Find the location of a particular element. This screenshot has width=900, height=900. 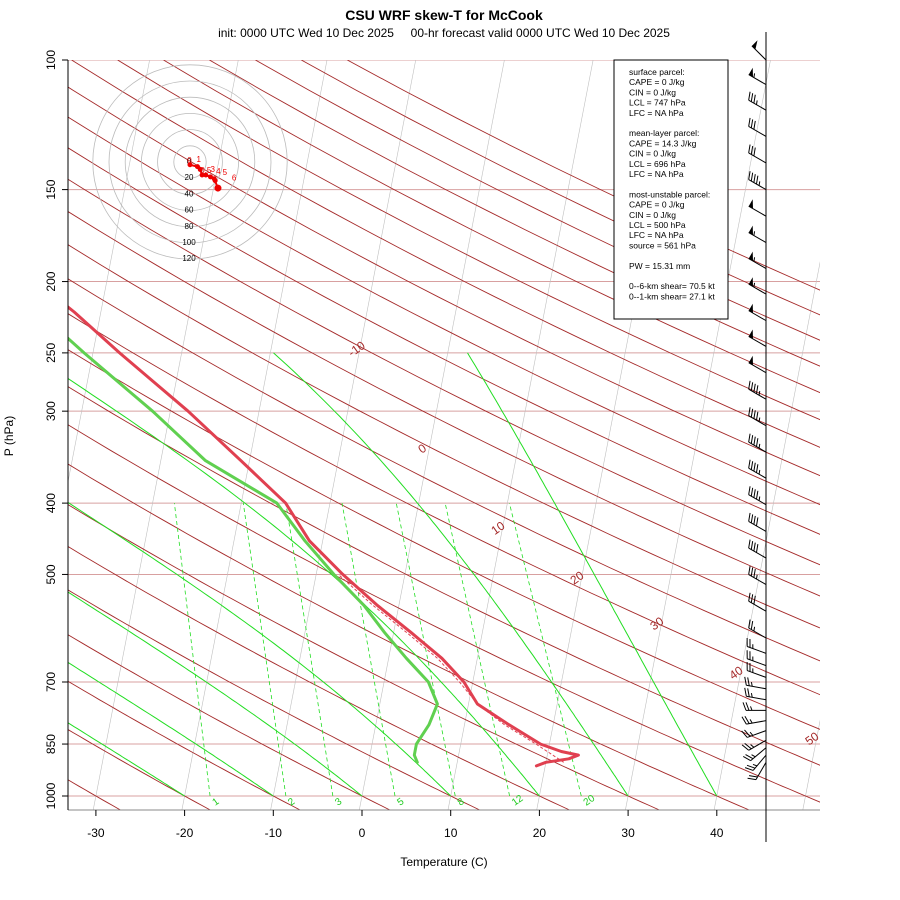

hodograph-ring-label: 0 is located at coordinates (189, 161).